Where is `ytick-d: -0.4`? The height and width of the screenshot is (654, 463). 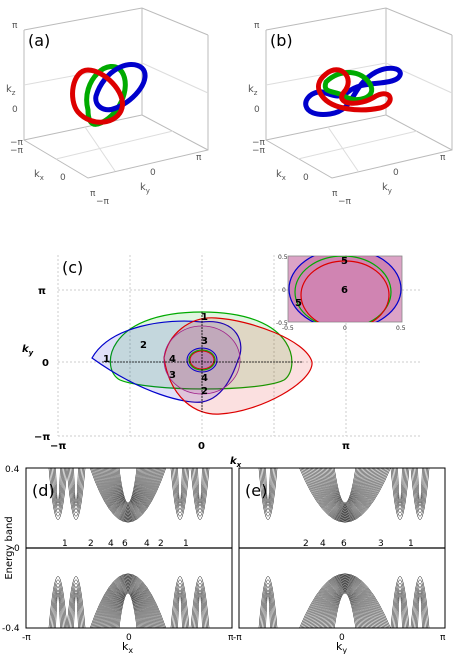
ytick-d: -0.4 is located at coordinates (11, 629).